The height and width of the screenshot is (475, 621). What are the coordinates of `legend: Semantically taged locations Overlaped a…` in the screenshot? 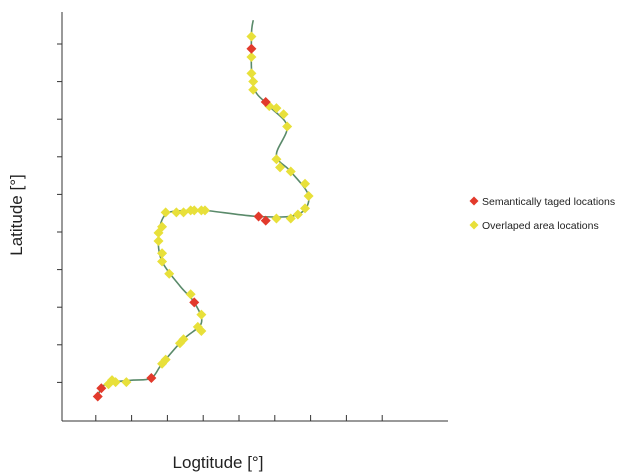 It's located at (542, 214).